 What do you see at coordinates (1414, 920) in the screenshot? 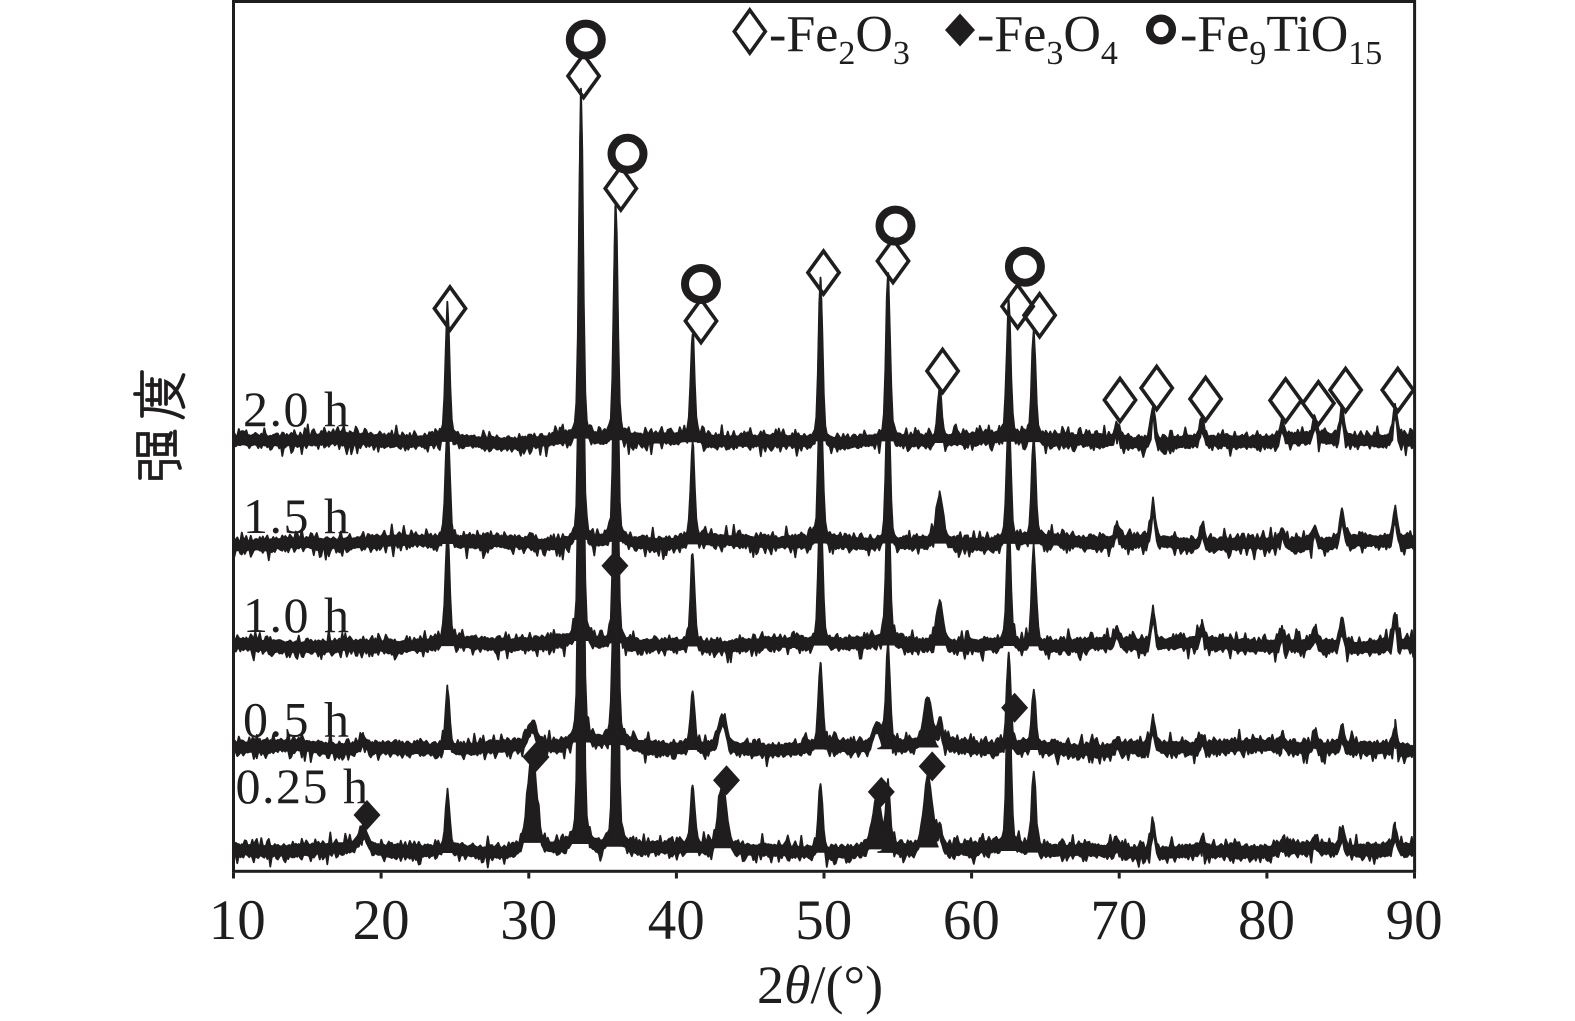
I see `svg-text: 90` at bounding box center [1414, 920].